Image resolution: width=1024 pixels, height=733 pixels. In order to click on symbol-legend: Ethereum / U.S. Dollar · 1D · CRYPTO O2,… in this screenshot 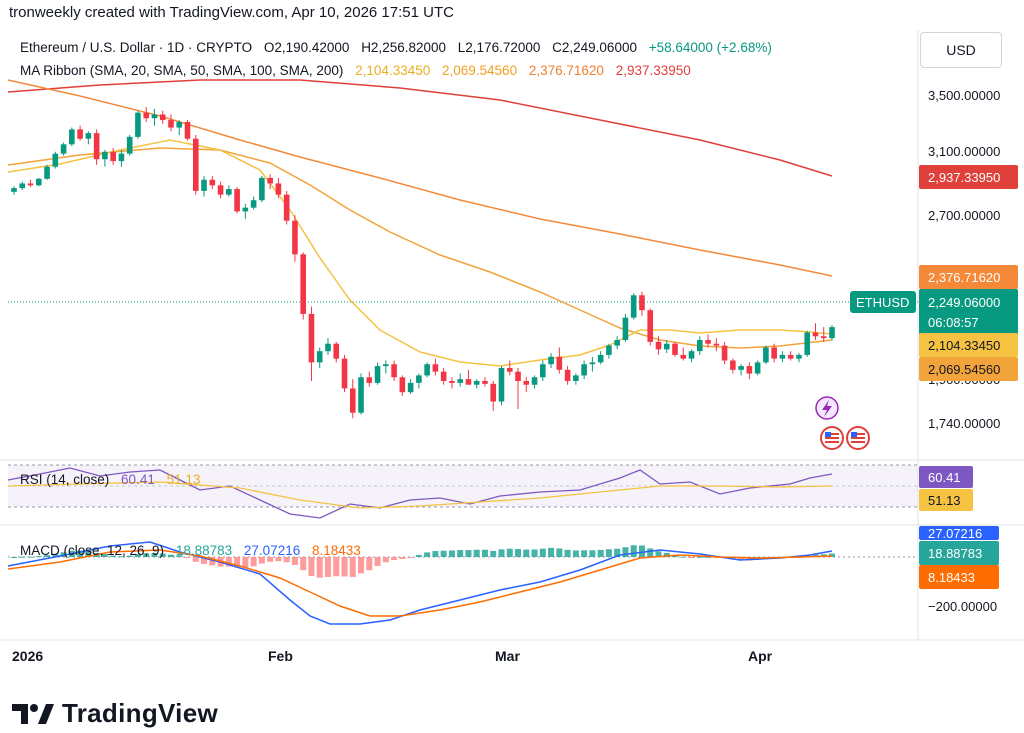, I will do `click(396, 47)`.